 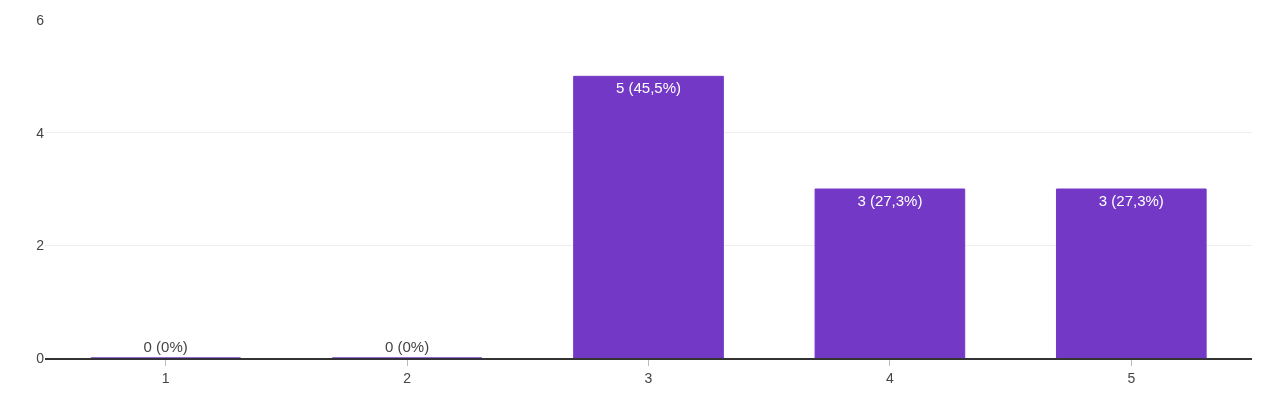 I want to click on y-tick-label: 0, so click(x=40, y=357).